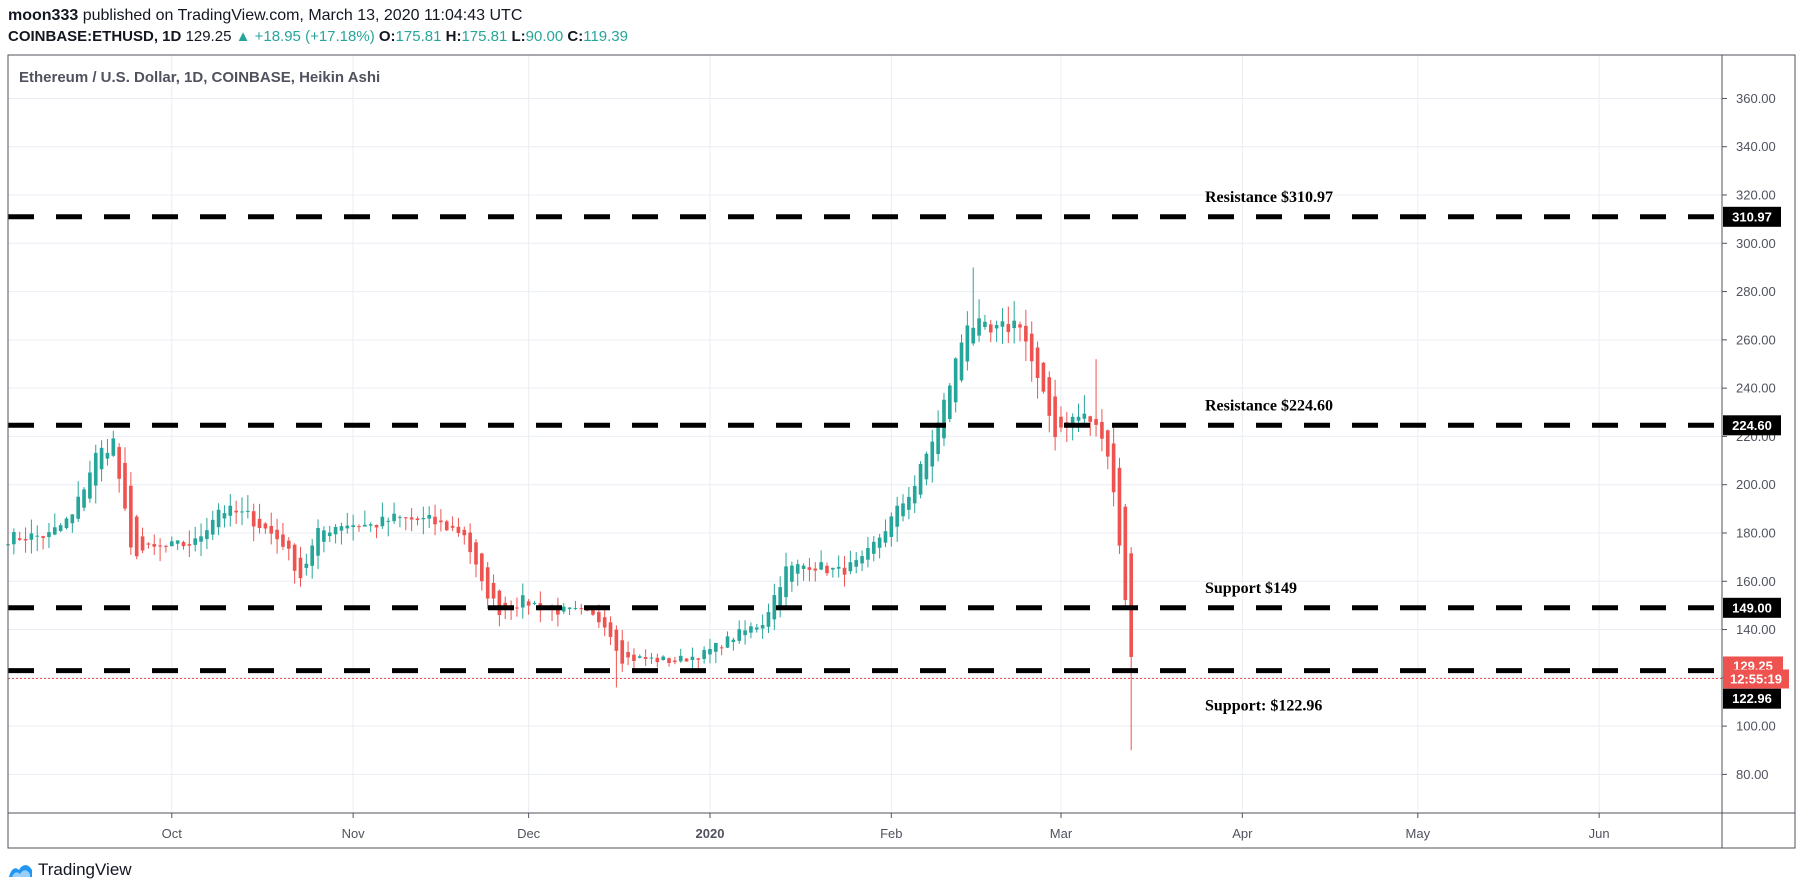  I want to click on x-tick-label: May, so click(1418, 833).